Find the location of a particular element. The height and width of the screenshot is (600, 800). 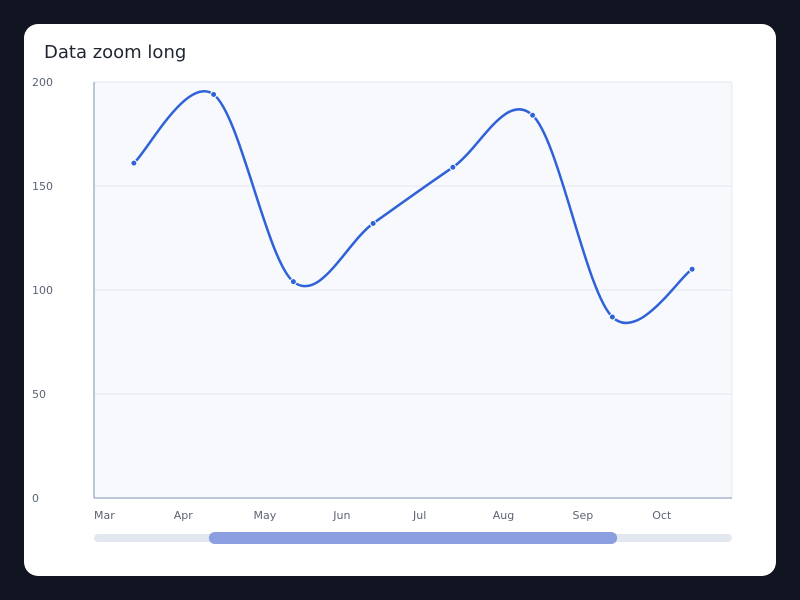

y-tick-label: 0 is located at coordinates (35, 498).